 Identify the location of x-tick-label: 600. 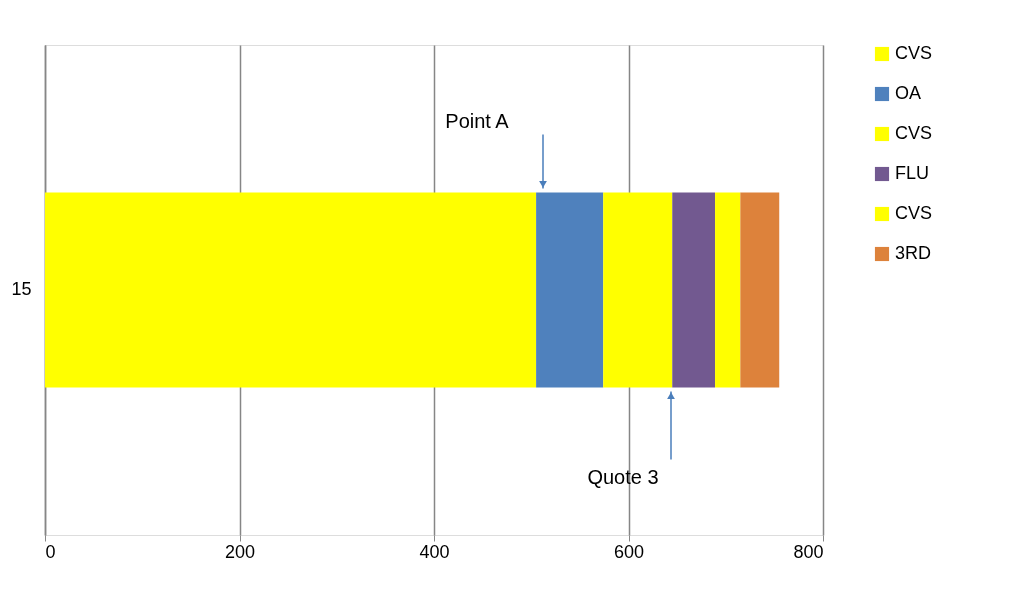
(629, 551).